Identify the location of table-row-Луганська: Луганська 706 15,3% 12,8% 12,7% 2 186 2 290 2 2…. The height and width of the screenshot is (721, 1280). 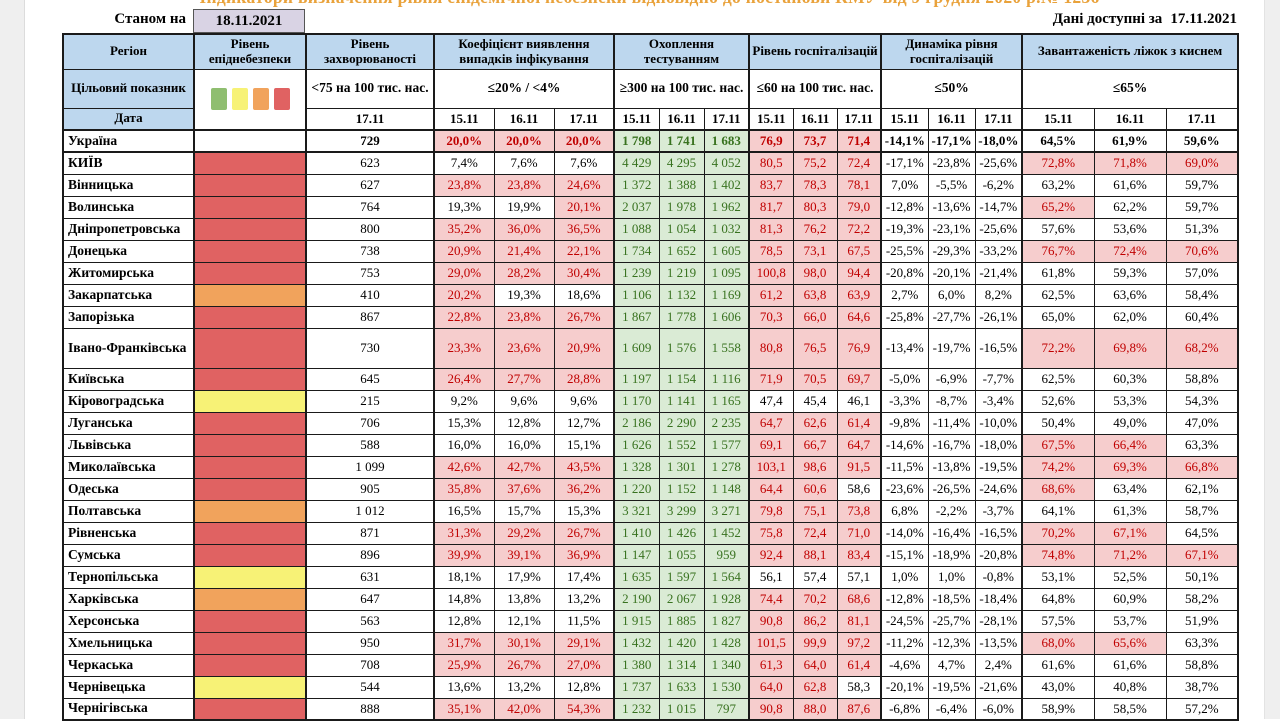
(650, 423).